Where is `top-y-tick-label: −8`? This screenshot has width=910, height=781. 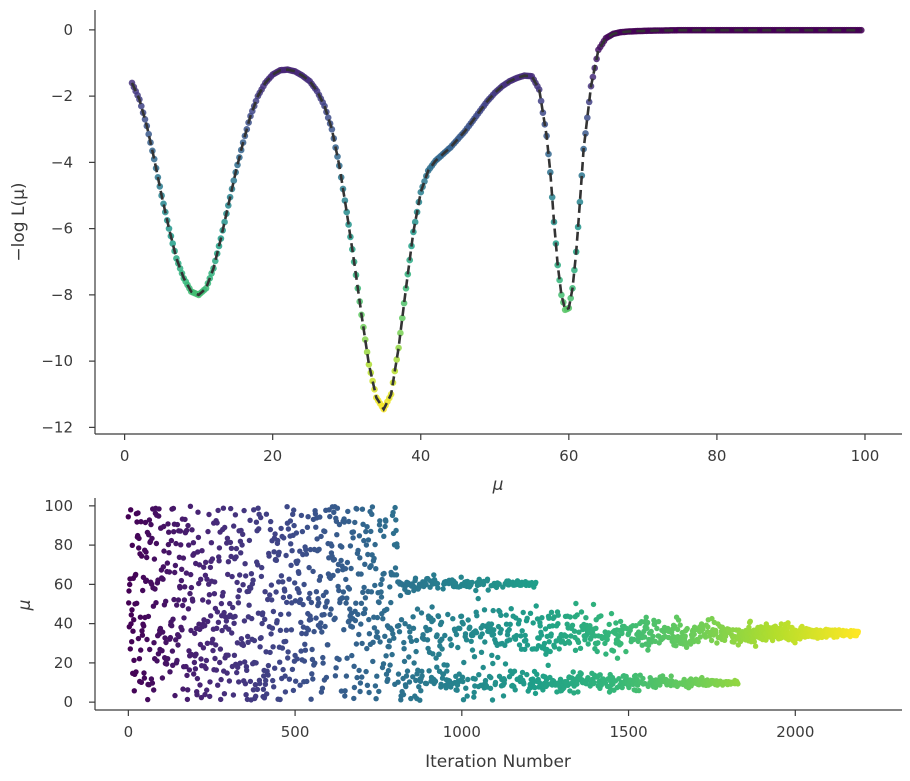
top-y-tick-label: −8 is located at coordinates (62, 295).